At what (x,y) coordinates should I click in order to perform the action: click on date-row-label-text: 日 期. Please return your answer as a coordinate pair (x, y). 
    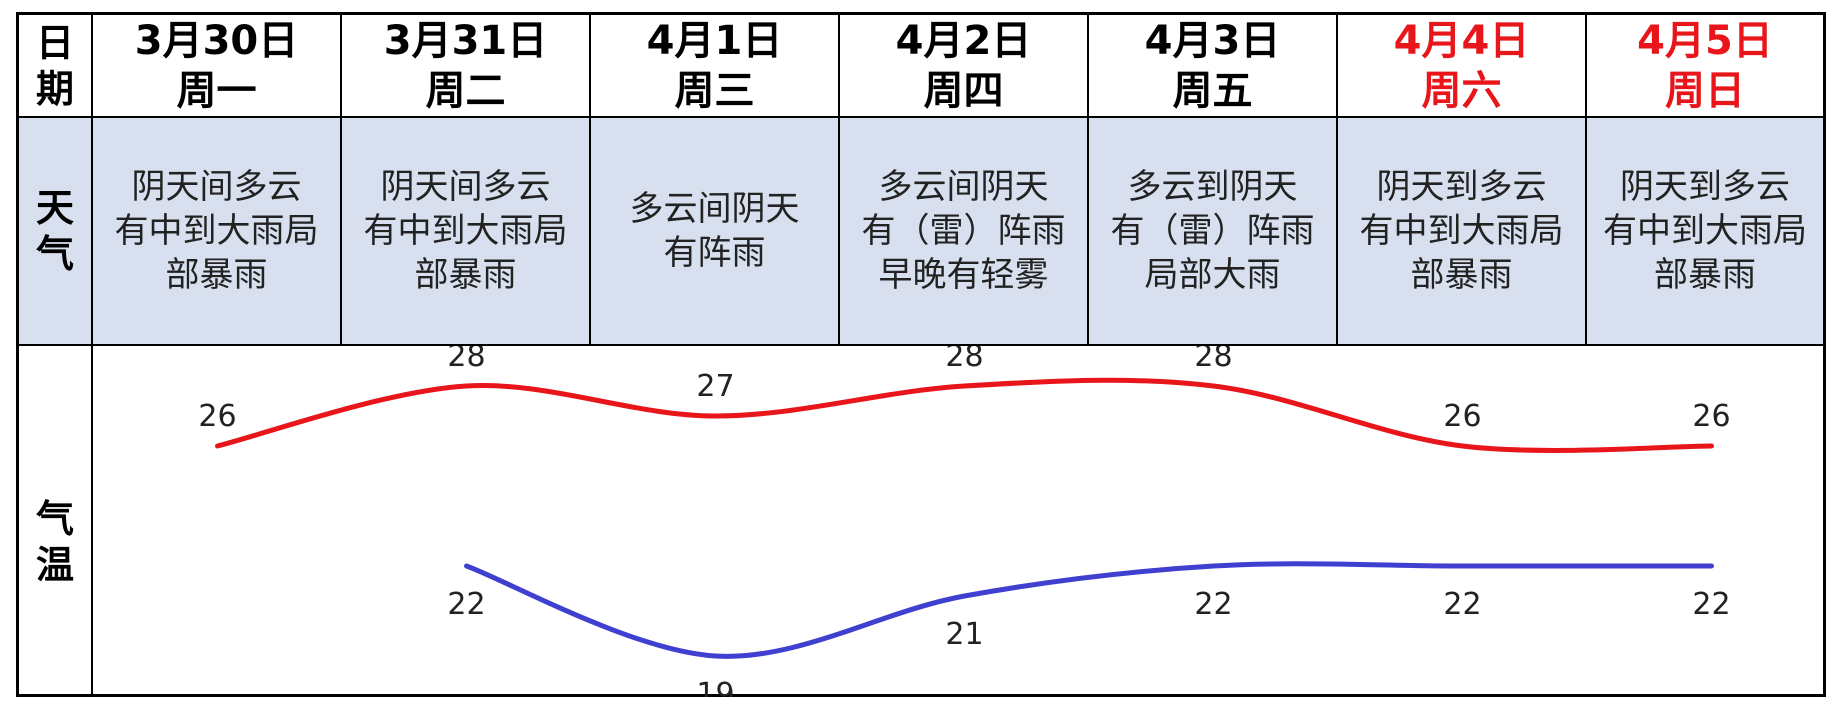
    Looking at the image, I should click on (55, 66).